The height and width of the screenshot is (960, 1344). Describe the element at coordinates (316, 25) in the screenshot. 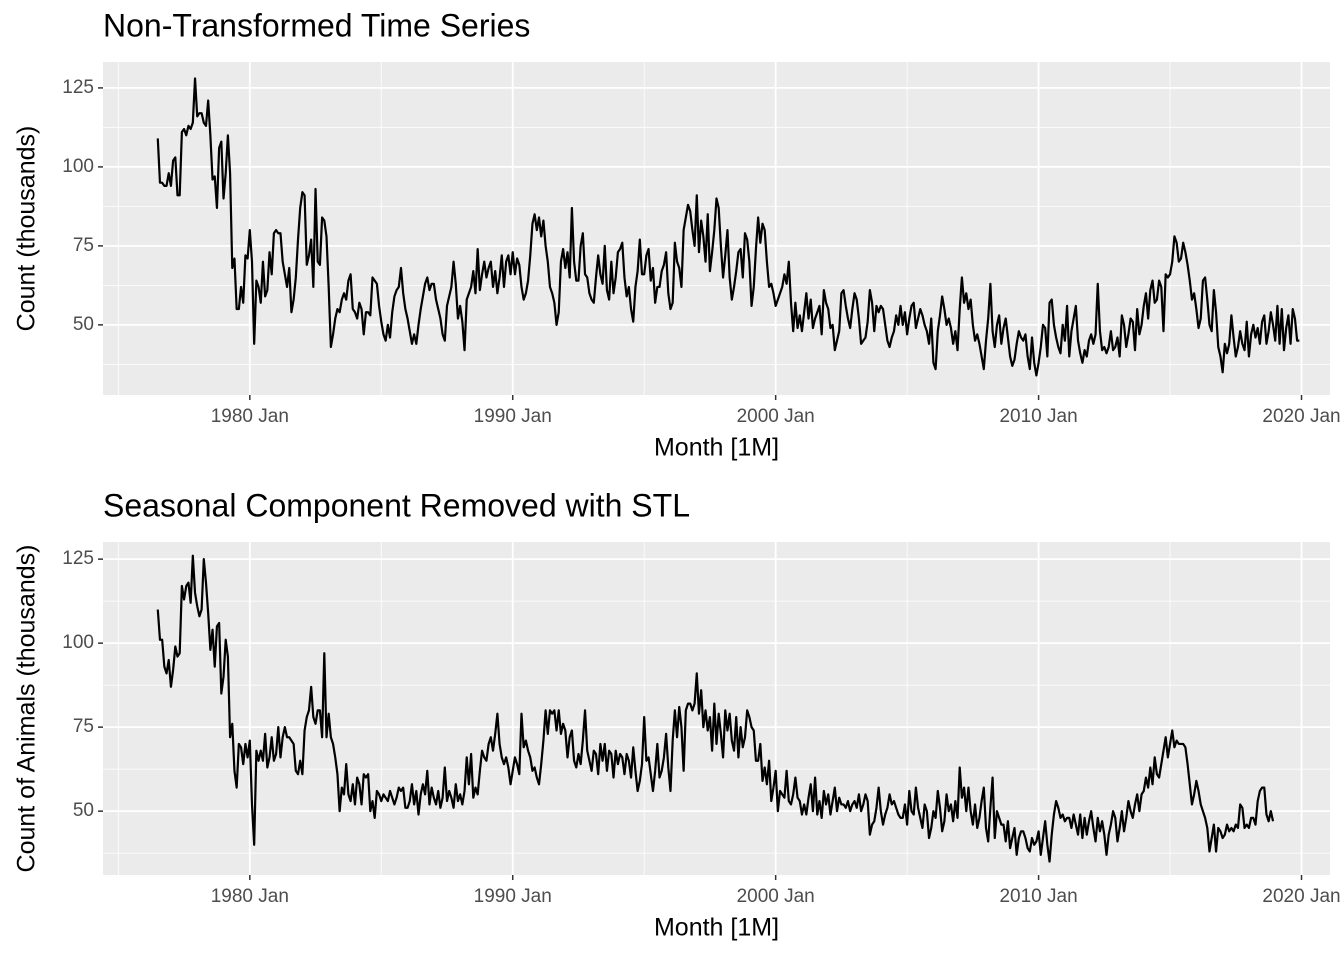

I see `chart-title: Non-Transformed Time Series` at that location.